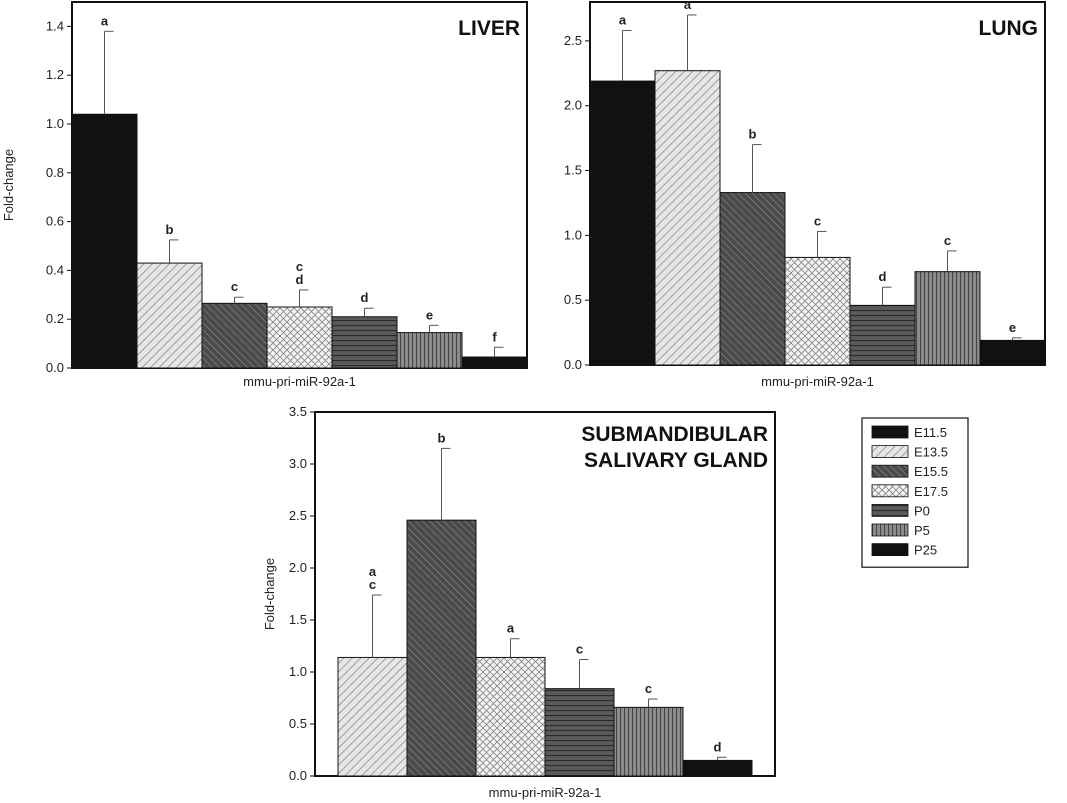 The image size is (1067, 803). Describe the element at coordinates (674, 434) in the screenshot. I see `panel-title: SUBMANDIBULAR` at that location.